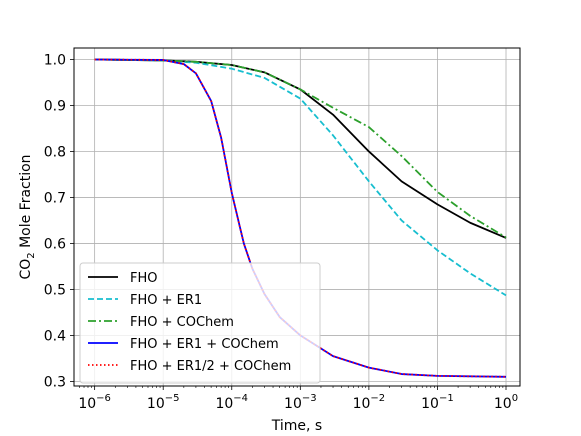 The height and width of the screenshot is (436, 581). Describe the element at coordinates (204, 344) in the screenshot. I see `legend-label: FHO + ER1 + COChem` at that location.